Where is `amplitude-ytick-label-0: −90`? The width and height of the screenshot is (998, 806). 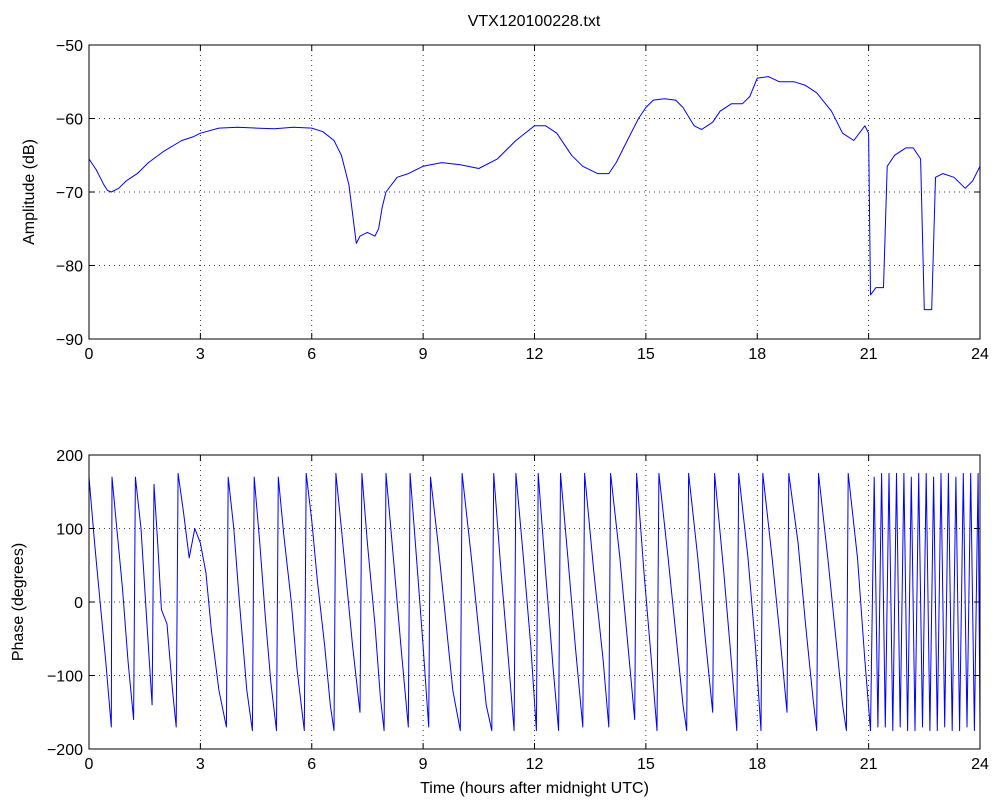
amplitude-ytick-label-0: −90 is located at coordinates (69, 340).